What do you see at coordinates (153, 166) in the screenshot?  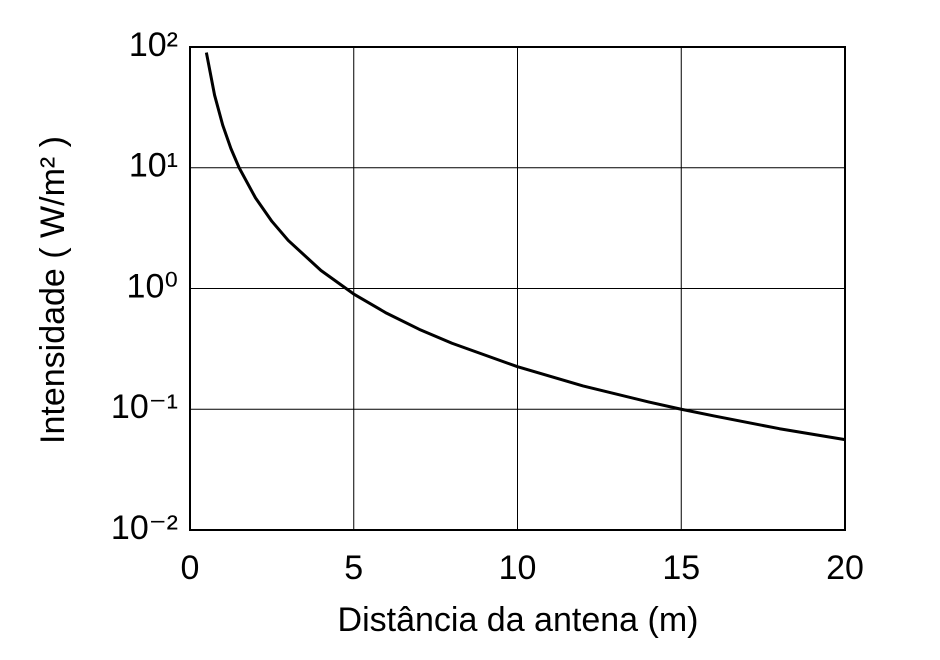 I see `y-tick-label: 10¹` at bounding box center [153, 166].